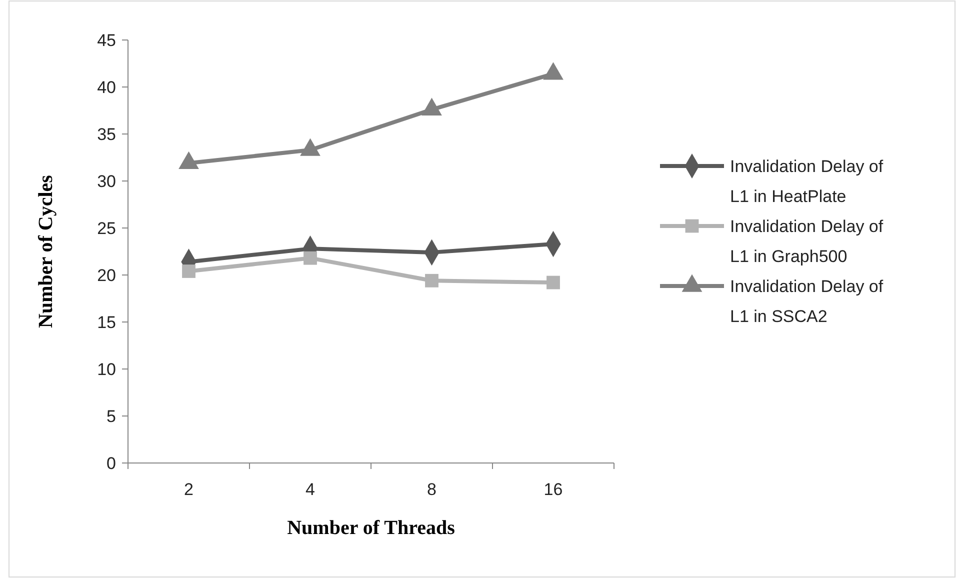 Image resolution: width=956 pixels, height=578 pixels. What do you see at coordinates (106, 40) in the screenshot?
I see `y-tick-label: 45` at bounding box center [106, 40].